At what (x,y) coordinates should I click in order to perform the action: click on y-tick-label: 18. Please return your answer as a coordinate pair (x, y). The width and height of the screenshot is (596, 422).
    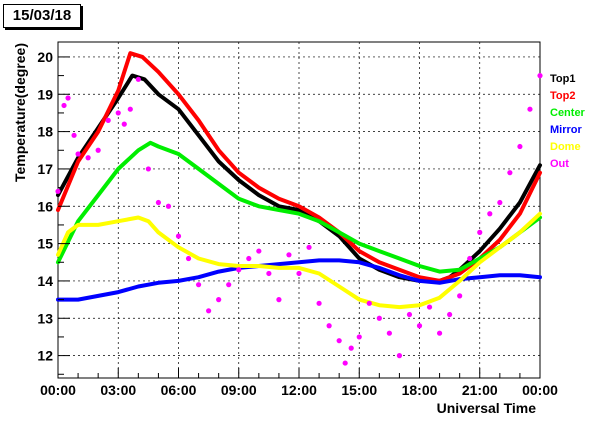
    Looking at the image, I should click on (45, 132).